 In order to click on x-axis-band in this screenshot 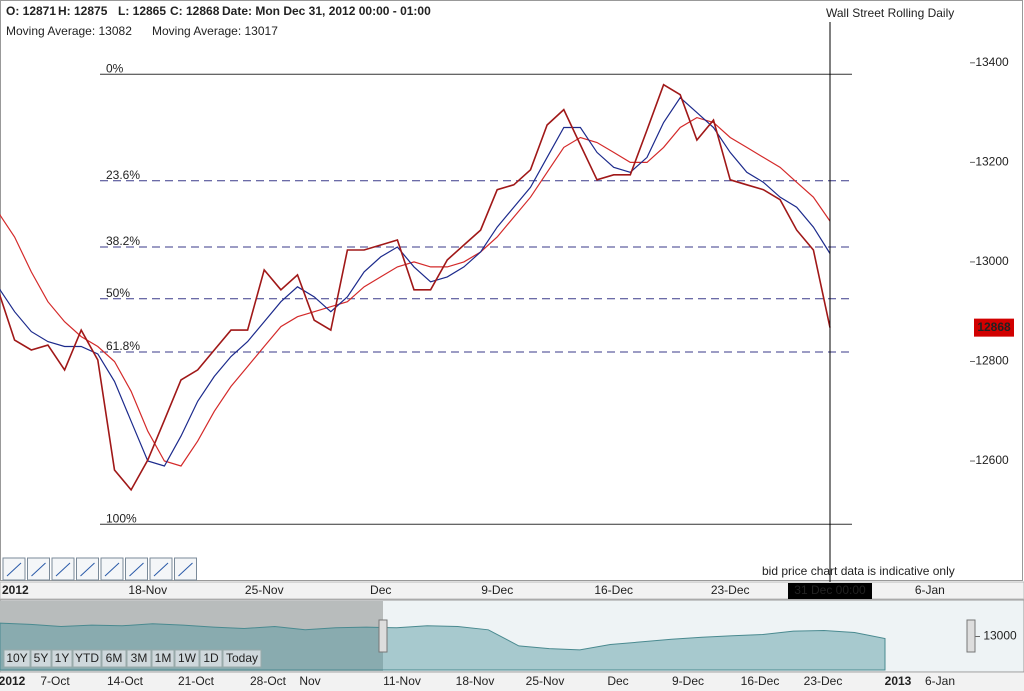, I will do `click(512, 590)`.